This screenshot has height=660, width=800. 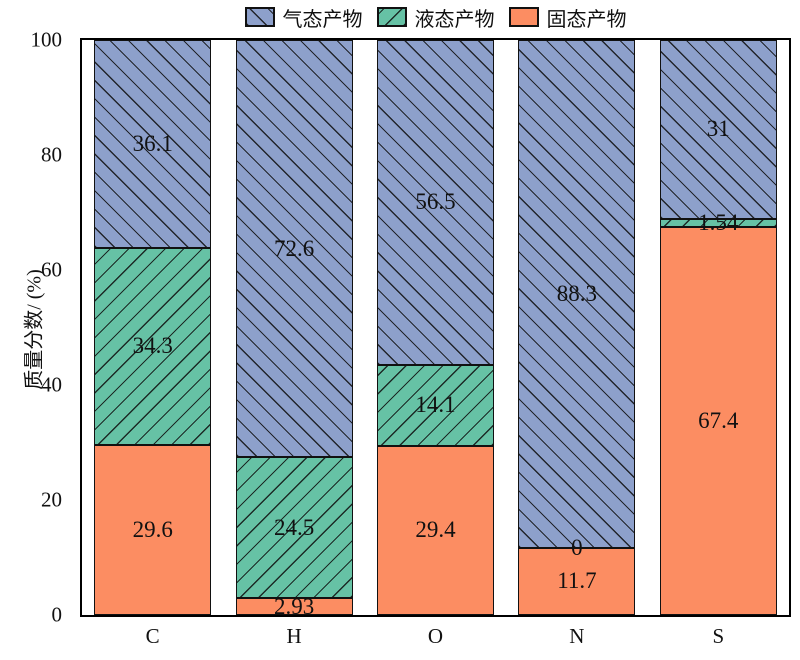 I want to click on bar-value-label: 14.1, so click(x=435, y=405).